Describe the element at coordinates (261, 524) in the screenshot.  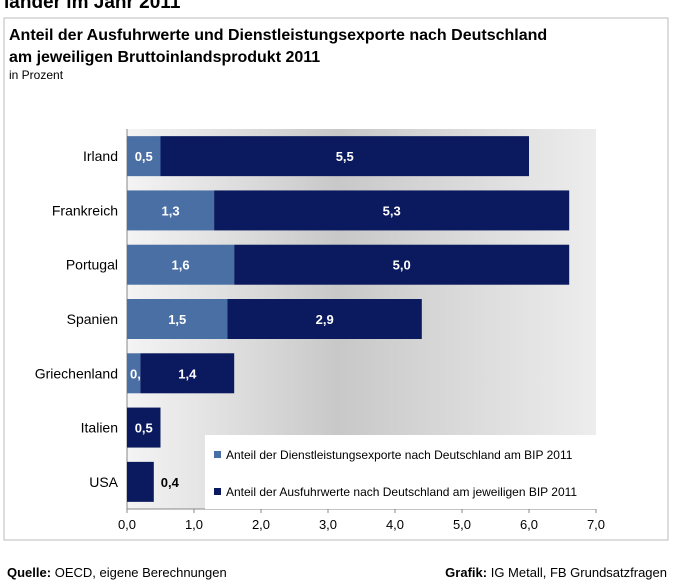
I see `x-tick-label: 2,0` at that location.